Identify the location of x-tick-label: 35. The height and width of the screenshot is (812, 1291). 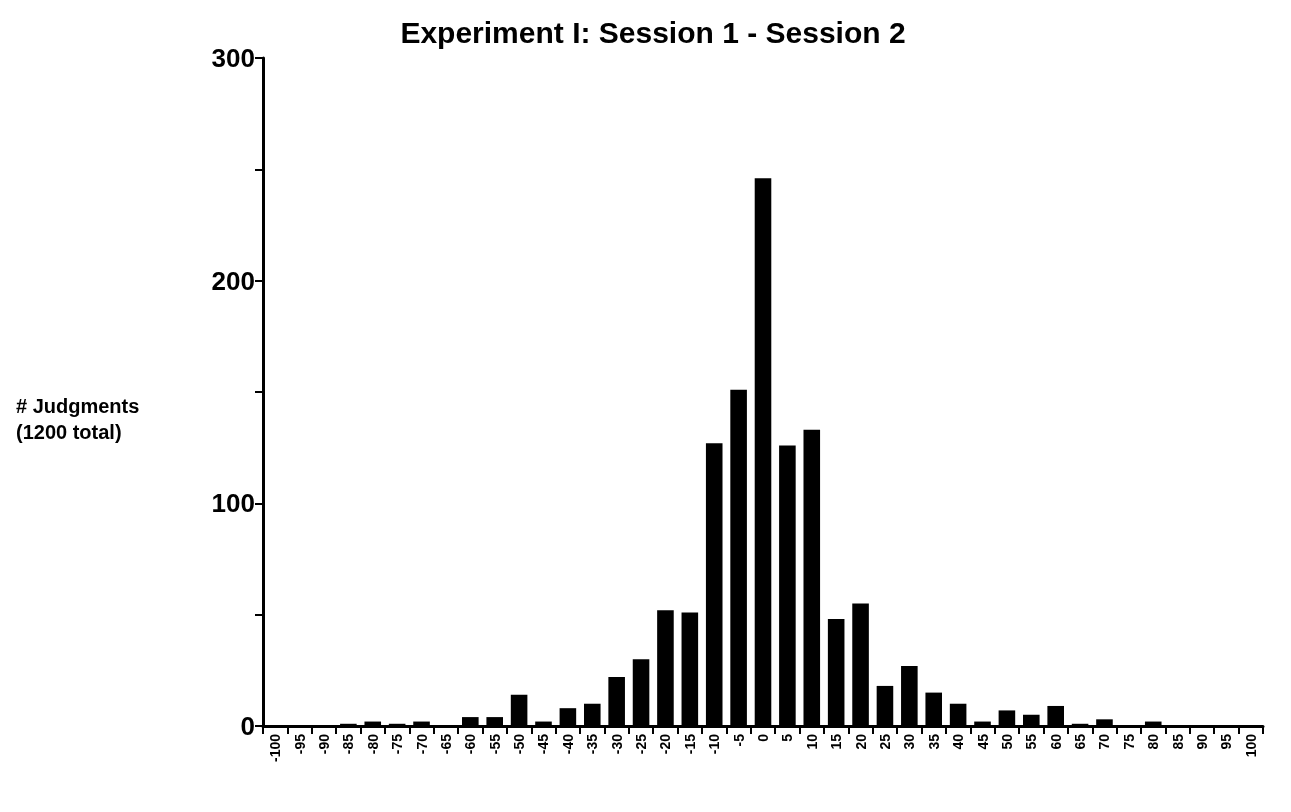
(933, 741).